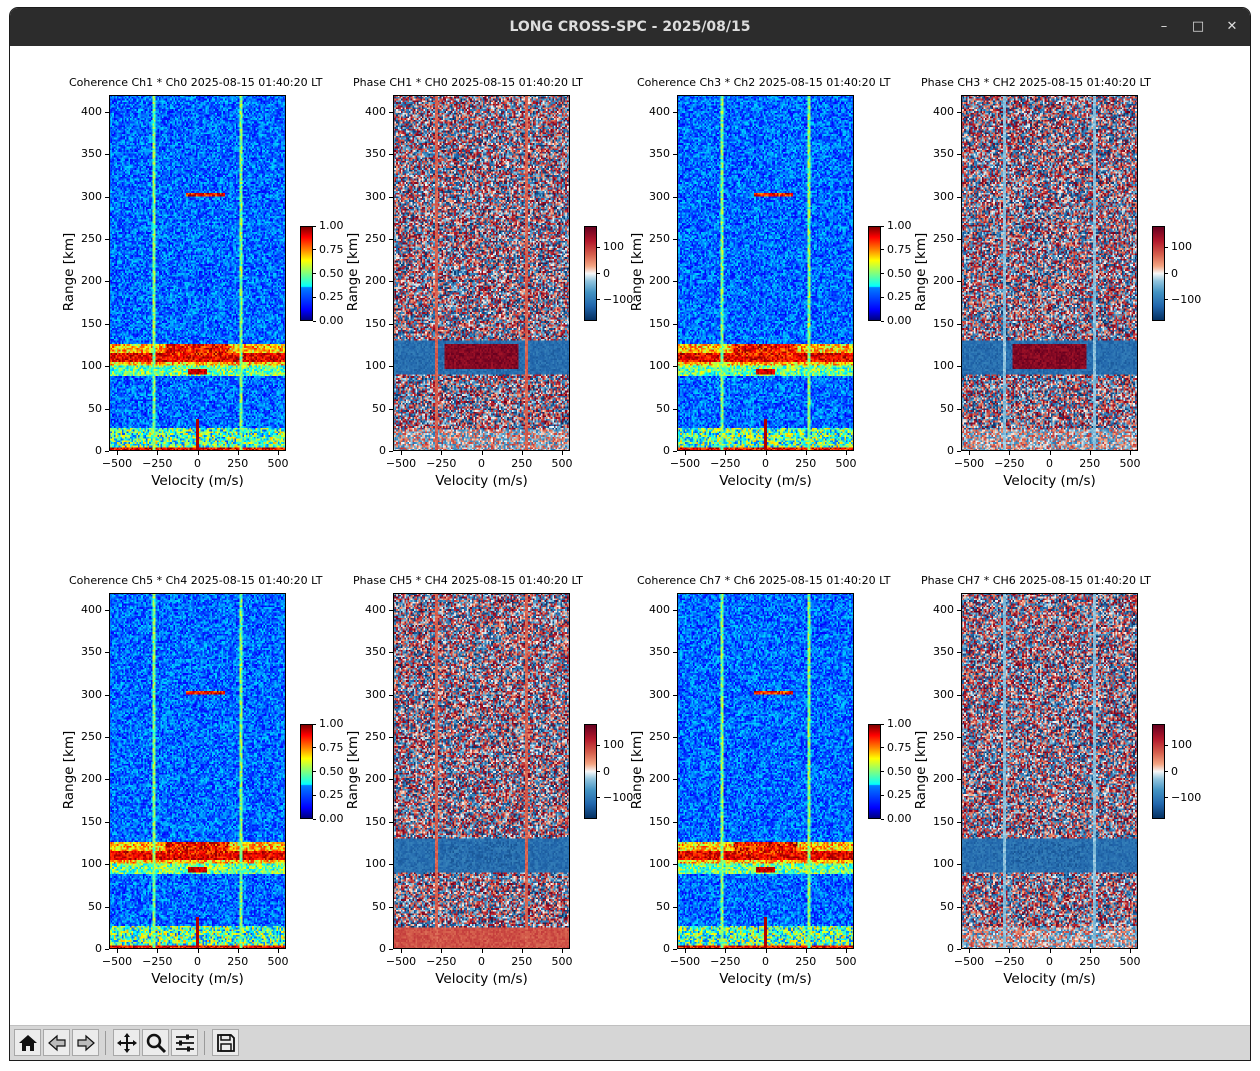 This screenshot has height=1071, width=1260. What do you see at coordinates (874, 273) in the screenshot?
I see `colorbar` at bounding box center [874, 273].